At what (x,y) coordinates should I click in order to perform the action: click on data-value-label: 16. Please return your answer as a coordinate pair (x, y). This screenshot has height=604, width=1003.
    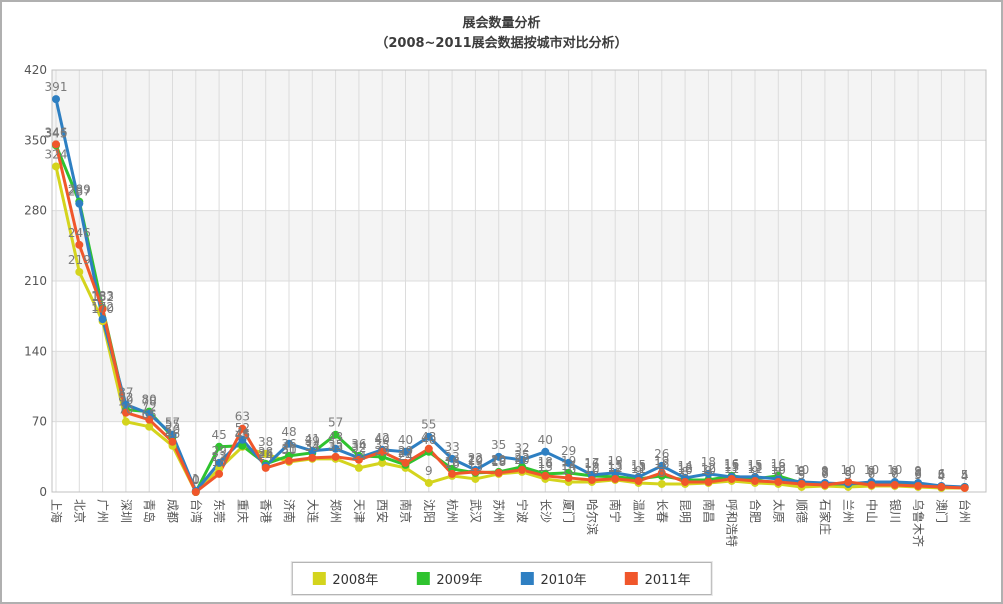
    Looking at the image, I should click on (731, 464).